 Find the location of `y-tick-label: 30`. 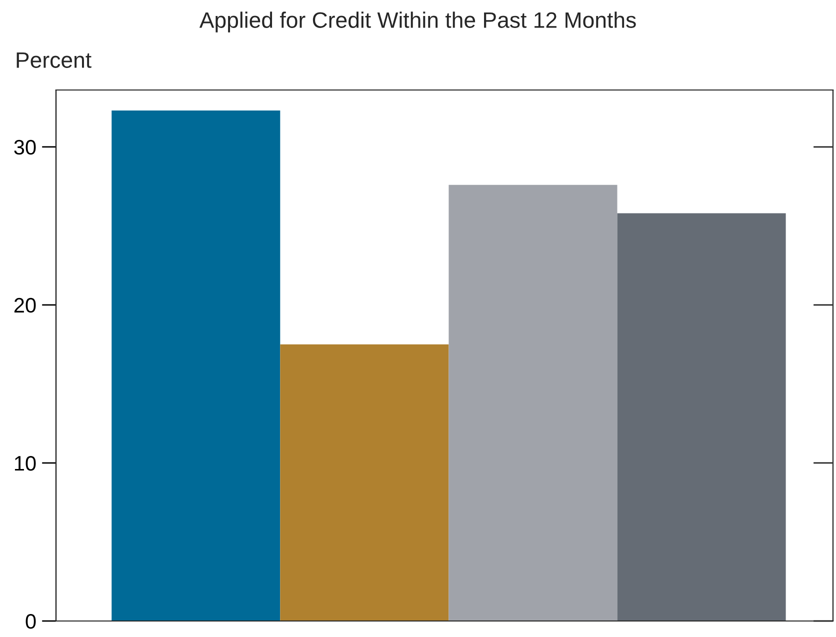

y-tick-label: 30 is located at coordinates (25, 147).